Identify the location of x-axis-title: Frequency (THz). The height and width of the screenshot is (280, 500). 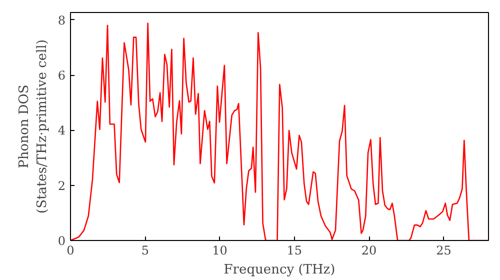
(280, 270).